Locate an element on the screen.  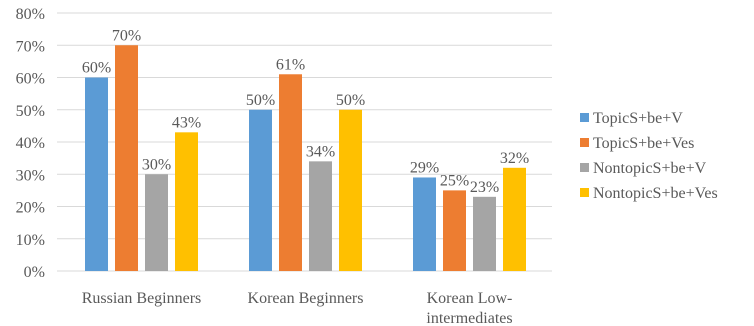
y-tick-label: 50% is located at coordinates (30, 111).